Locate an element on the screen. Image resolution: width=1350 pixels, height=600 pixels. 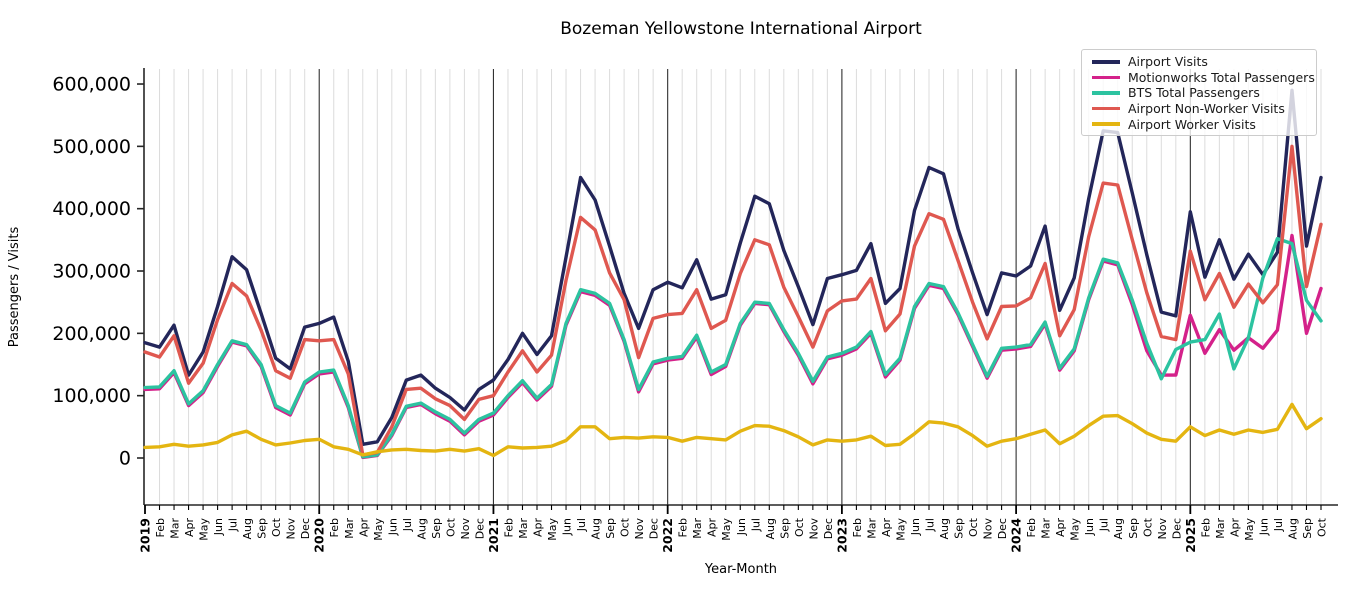
legend-label: Airport Non-Worker Visits is located at coordinates (1206, 109).